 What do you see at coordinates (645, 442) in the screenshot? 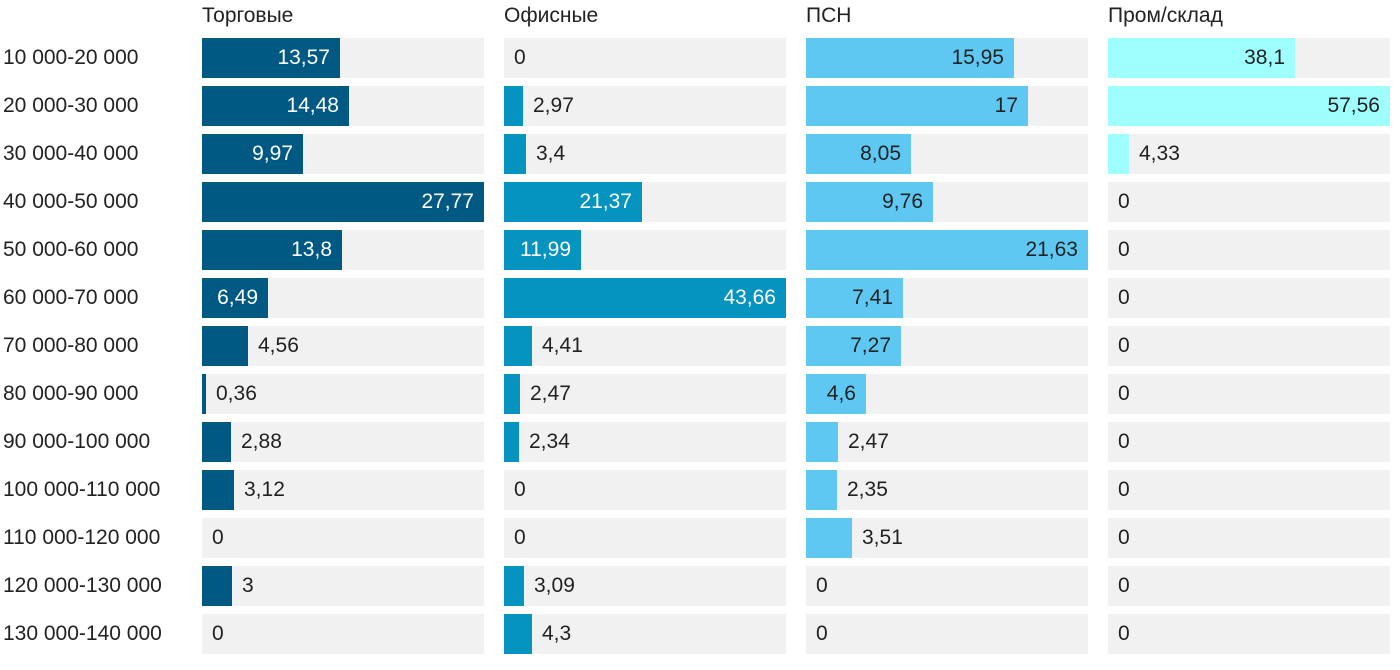
I see `bar-track: 2,34` at bounding box center [645, 442].